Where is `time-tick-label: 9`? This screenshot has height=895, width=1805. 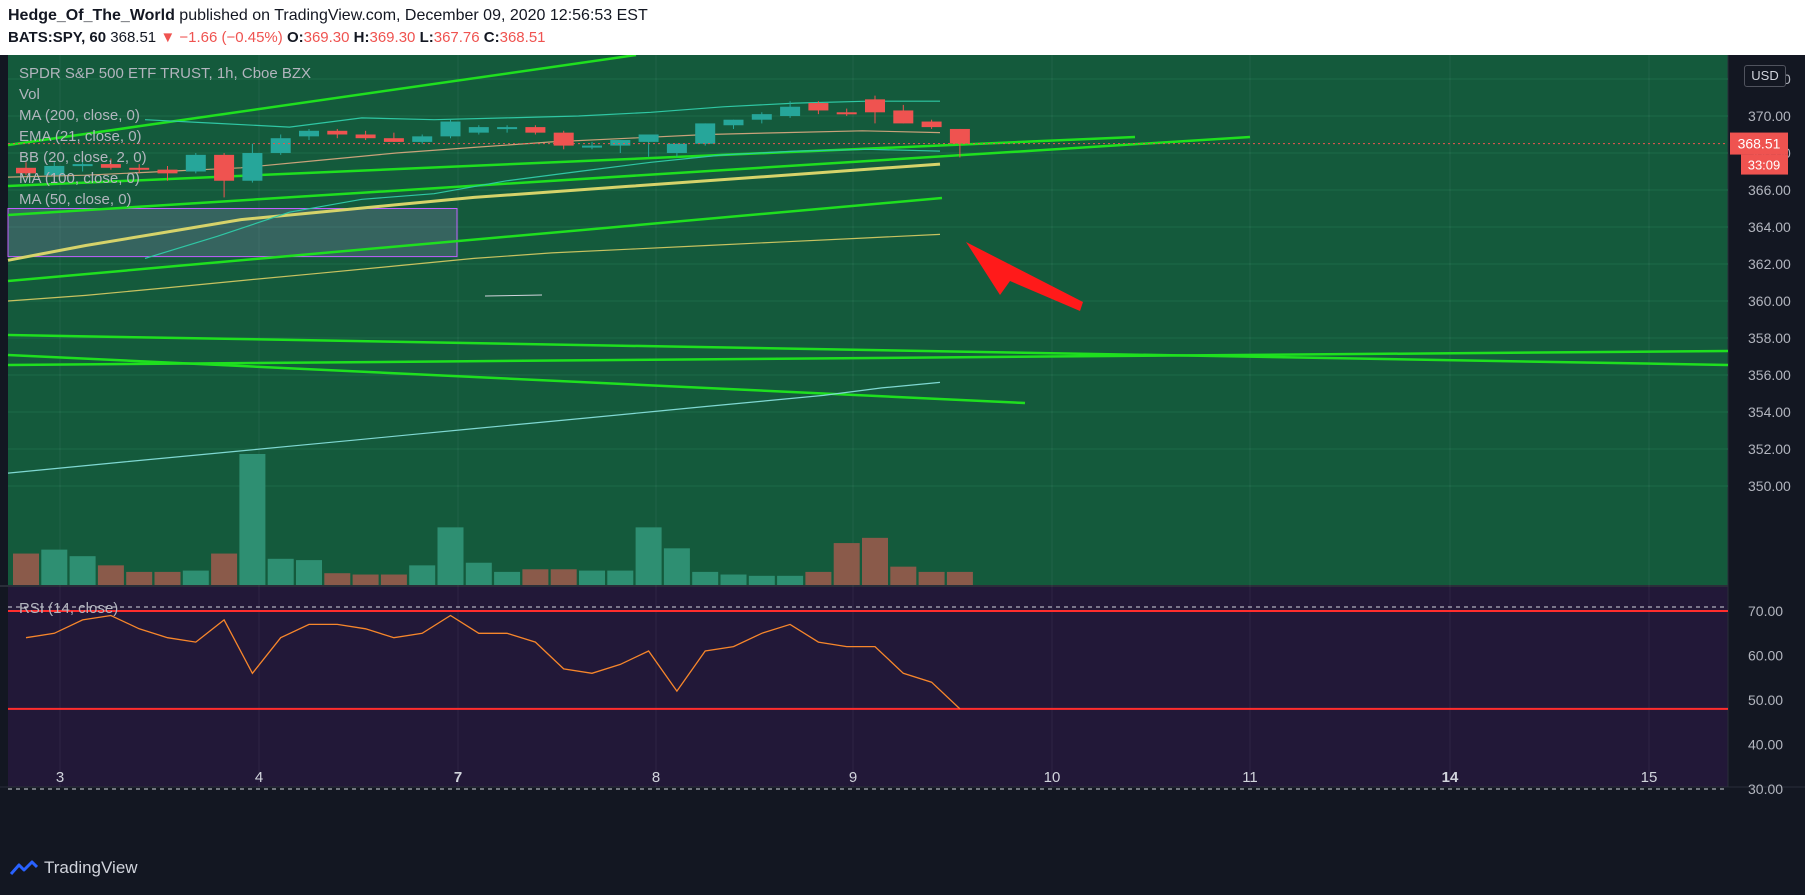 time-tick-label: 9 is located at coordinates (853, 777).